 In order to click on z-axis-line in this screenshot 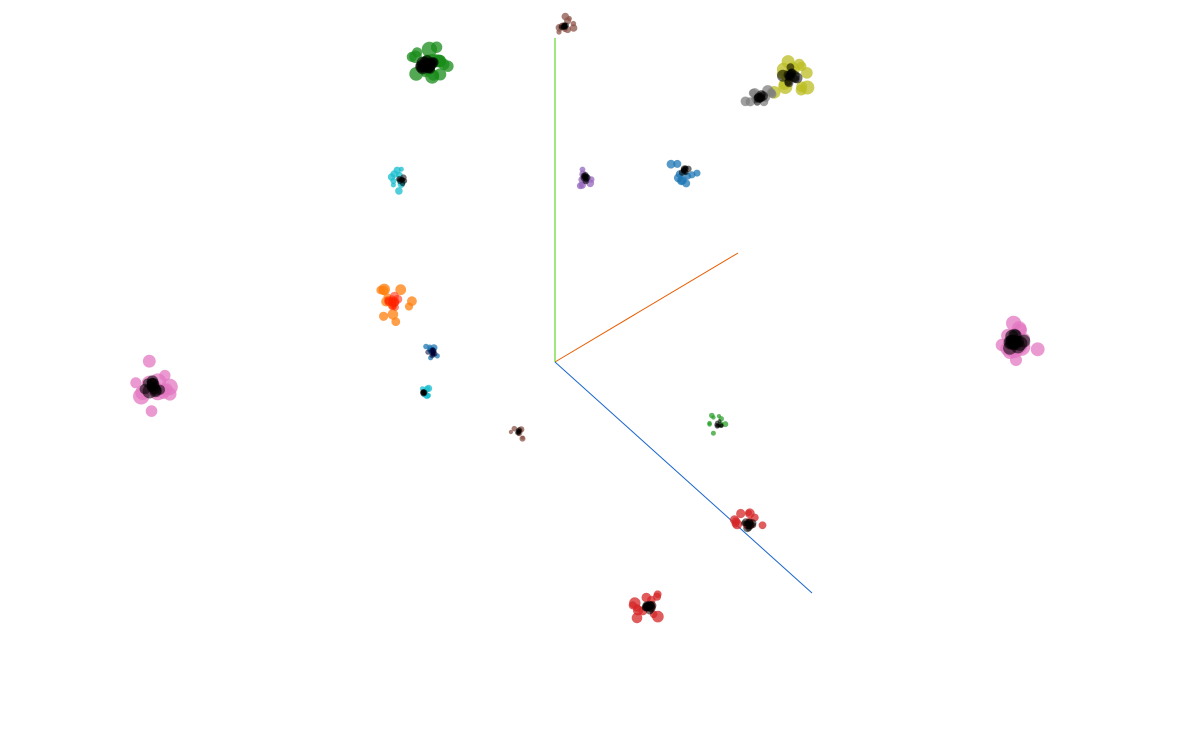, I will do `click(683, 477)`.